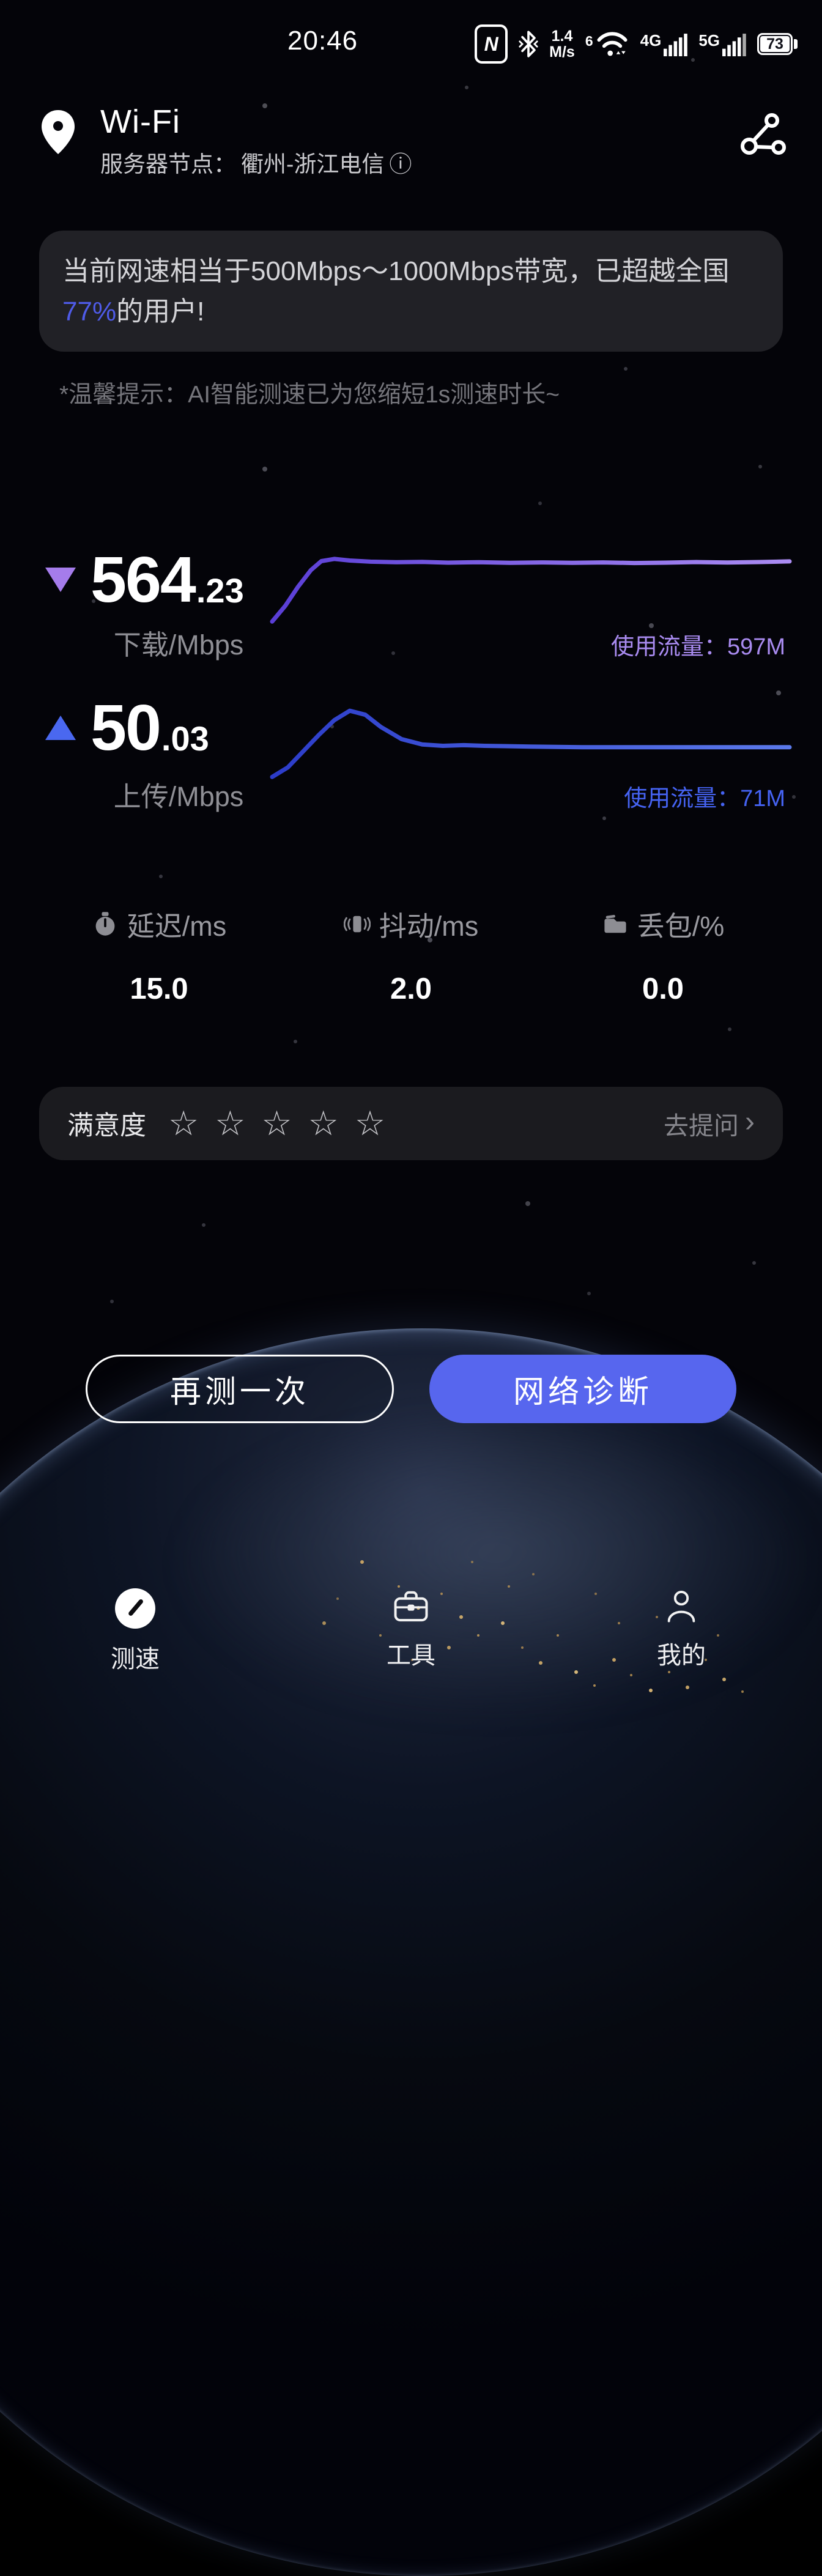 The height and width of the screenshot is (2576, 822). I want to click on satisfaction-card: 满意度 ☆ ☆ ☆ ☆ ☆ 去提问 ›, so click(411, 1123).